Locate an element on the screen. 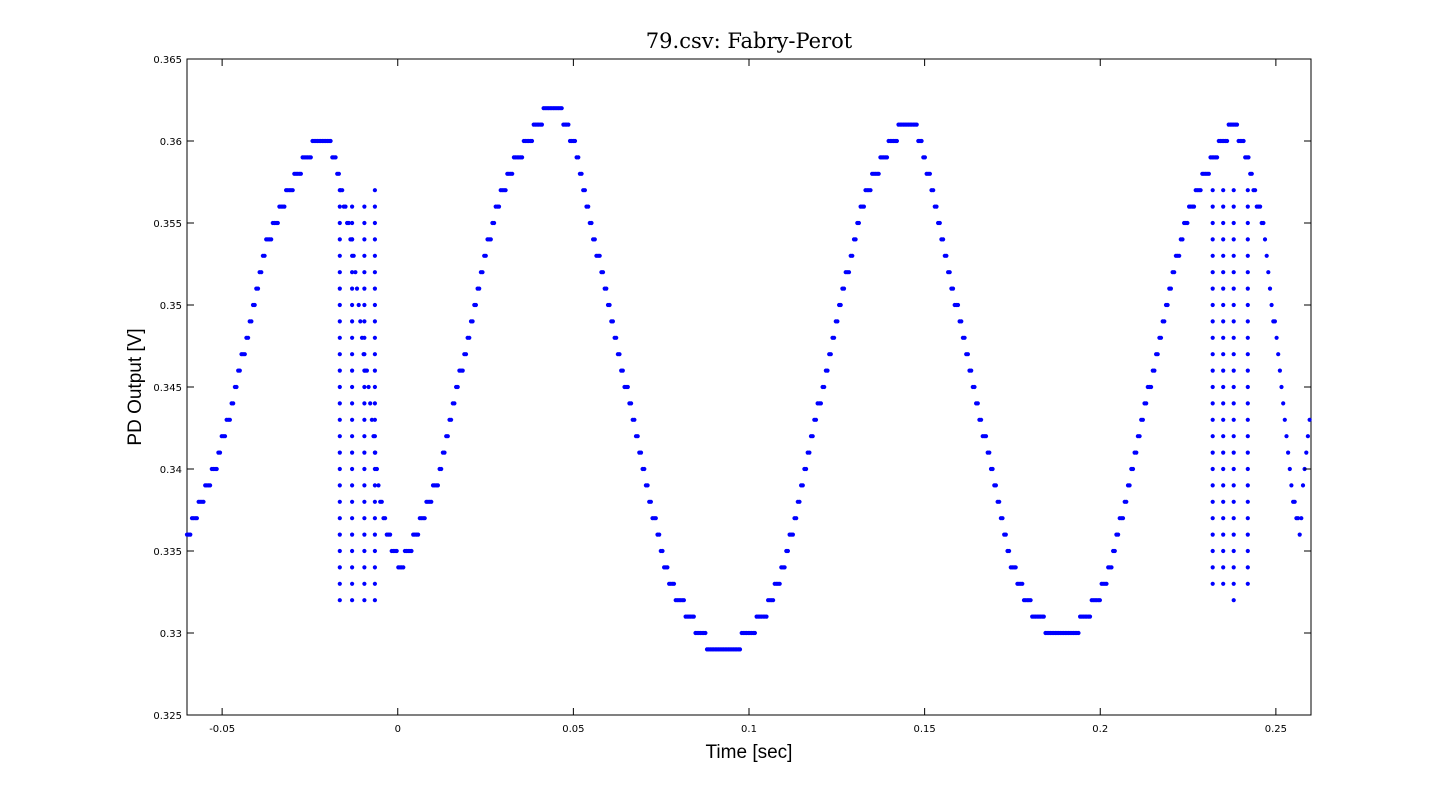  y-tick-label: 0.355 is located at coordinates (167, 224).